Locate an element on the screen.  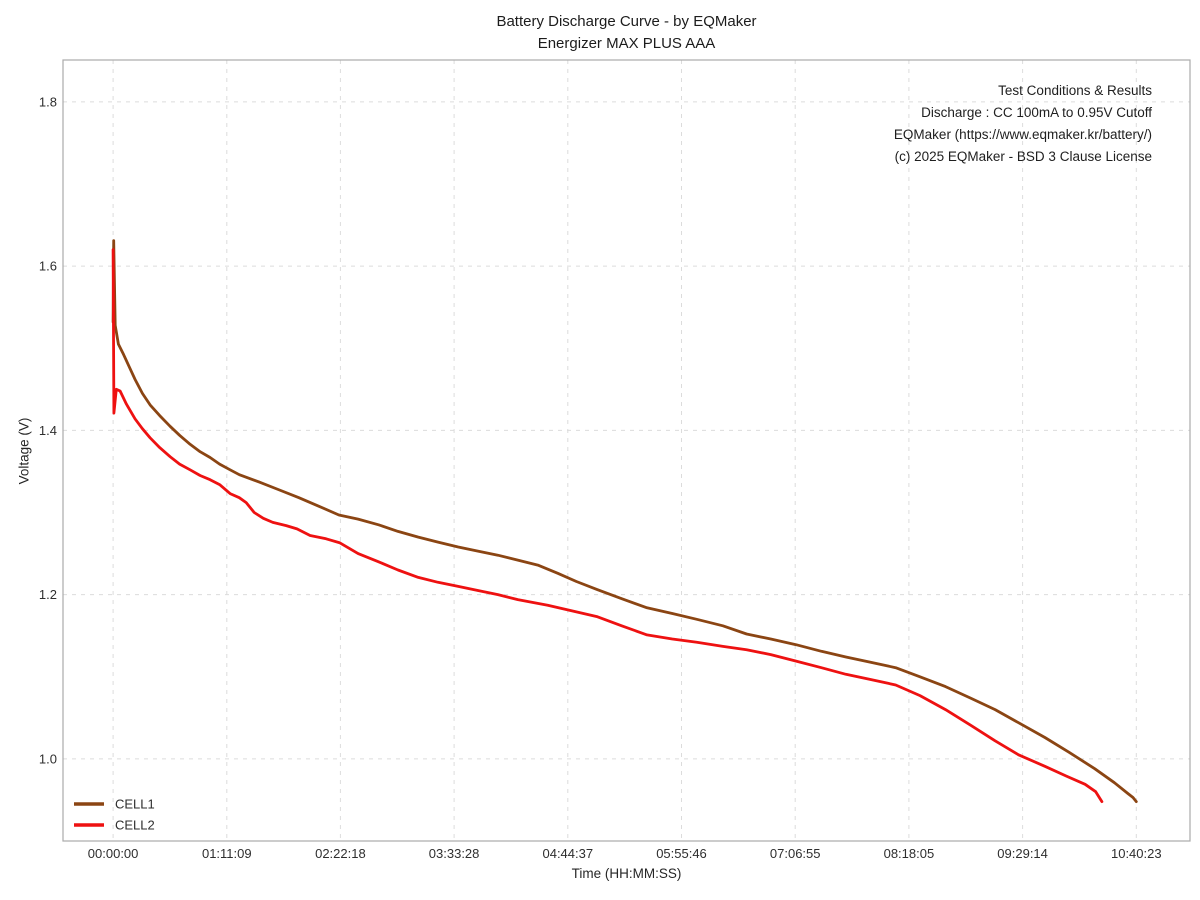
legend-cell2-label: CELL2 is located at coordinates (135, 825).